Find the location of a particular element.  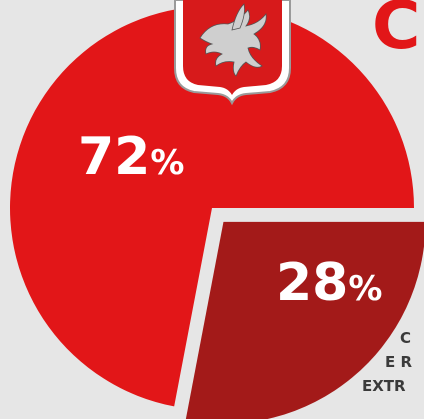

title-fragment: C is located at coordinates (396, 32).